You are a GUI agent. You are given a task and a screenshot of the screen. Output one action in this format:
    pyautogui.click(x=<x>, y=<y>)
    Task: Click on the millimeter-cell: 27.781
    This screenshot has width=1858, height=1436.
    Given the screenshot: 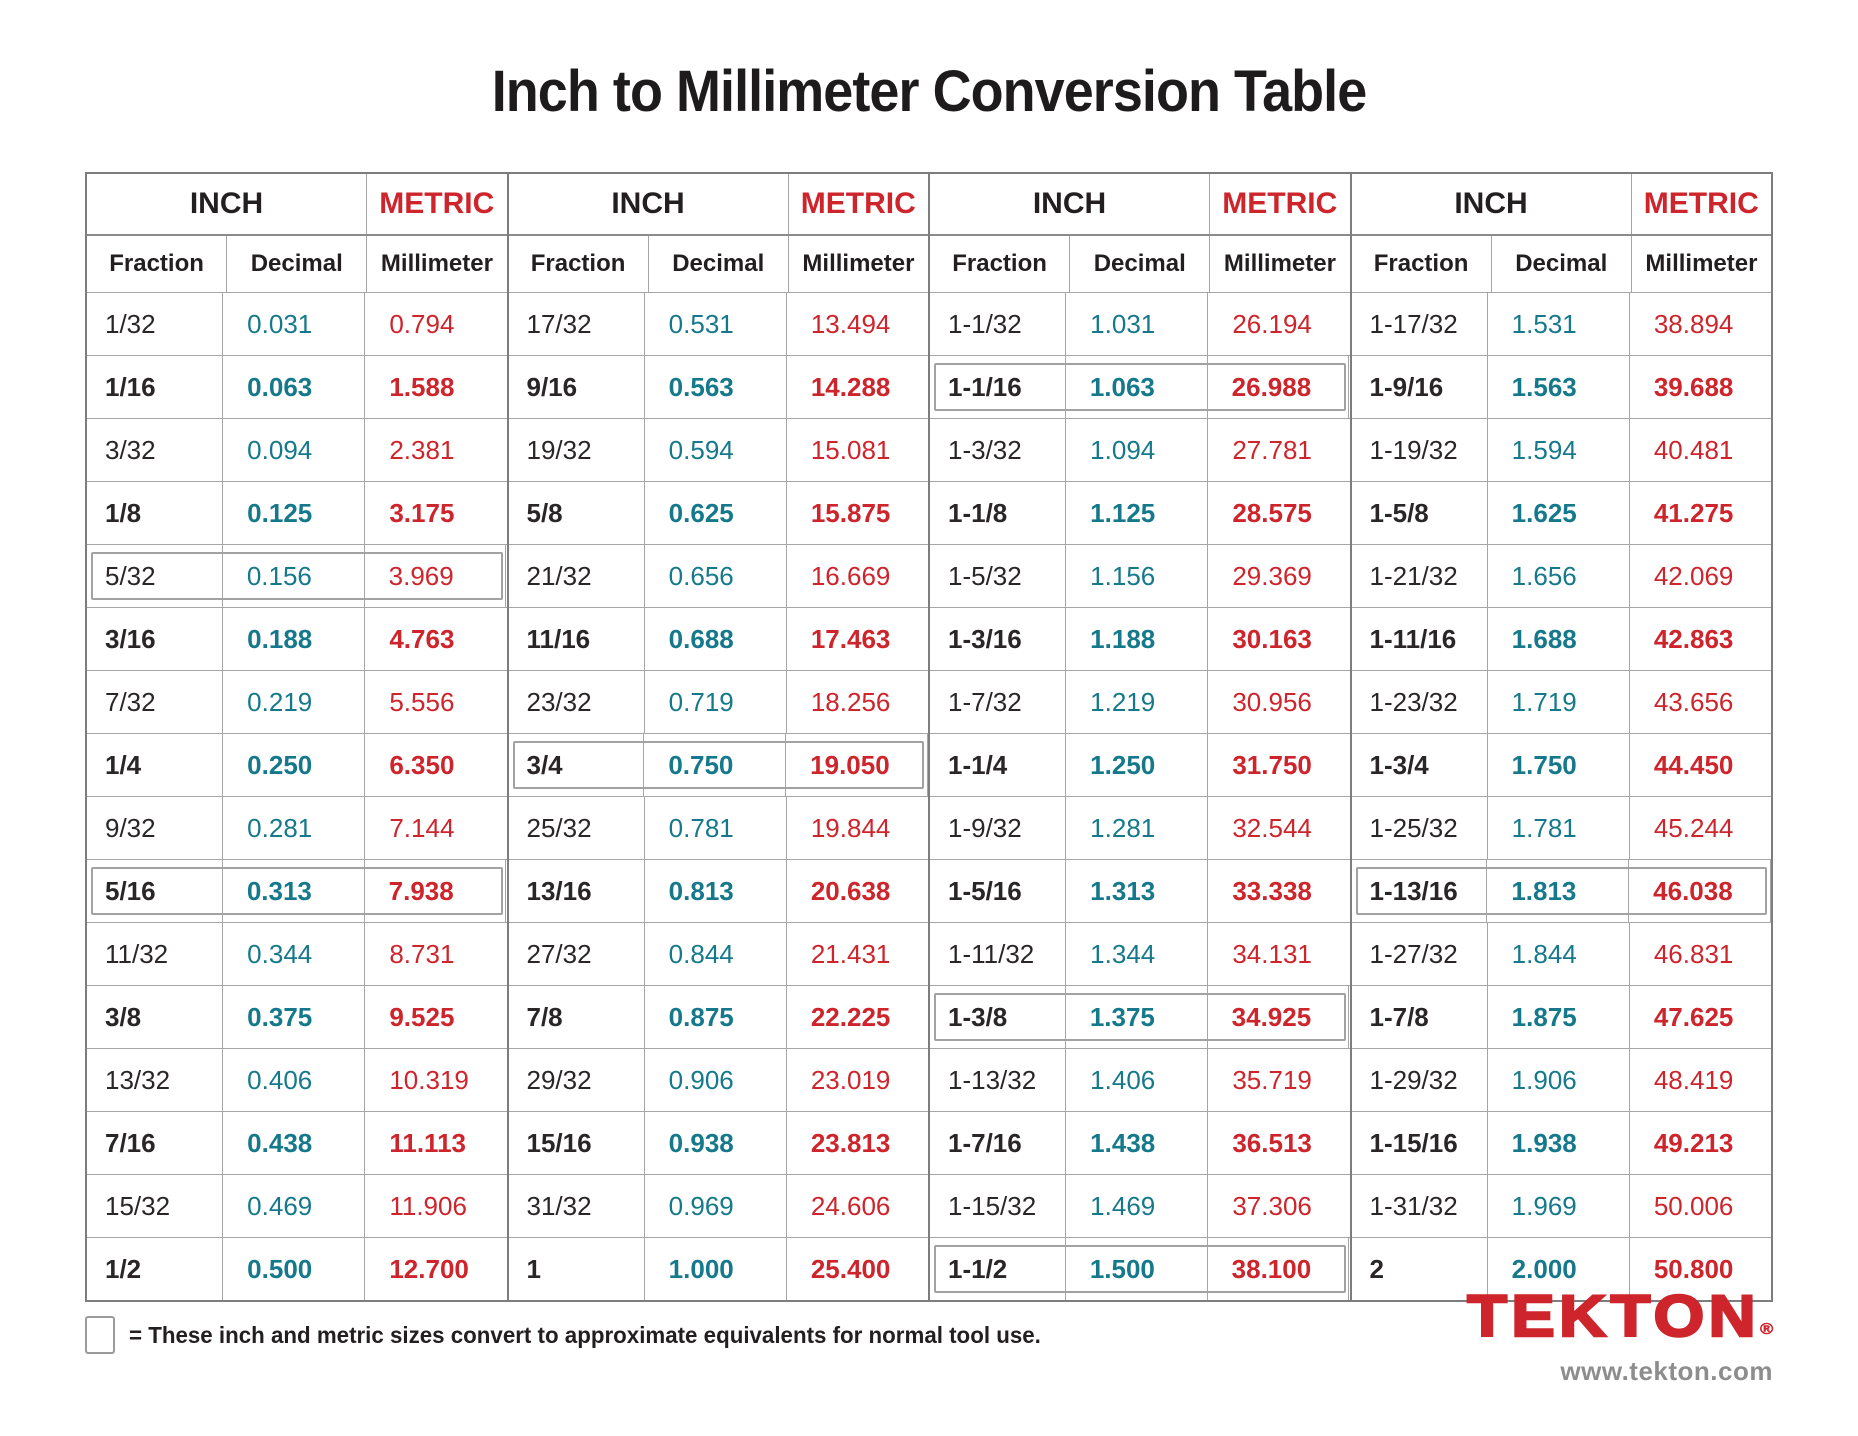 What is the action you would take?
    pyautogui.click(x=1272, y=449)
    